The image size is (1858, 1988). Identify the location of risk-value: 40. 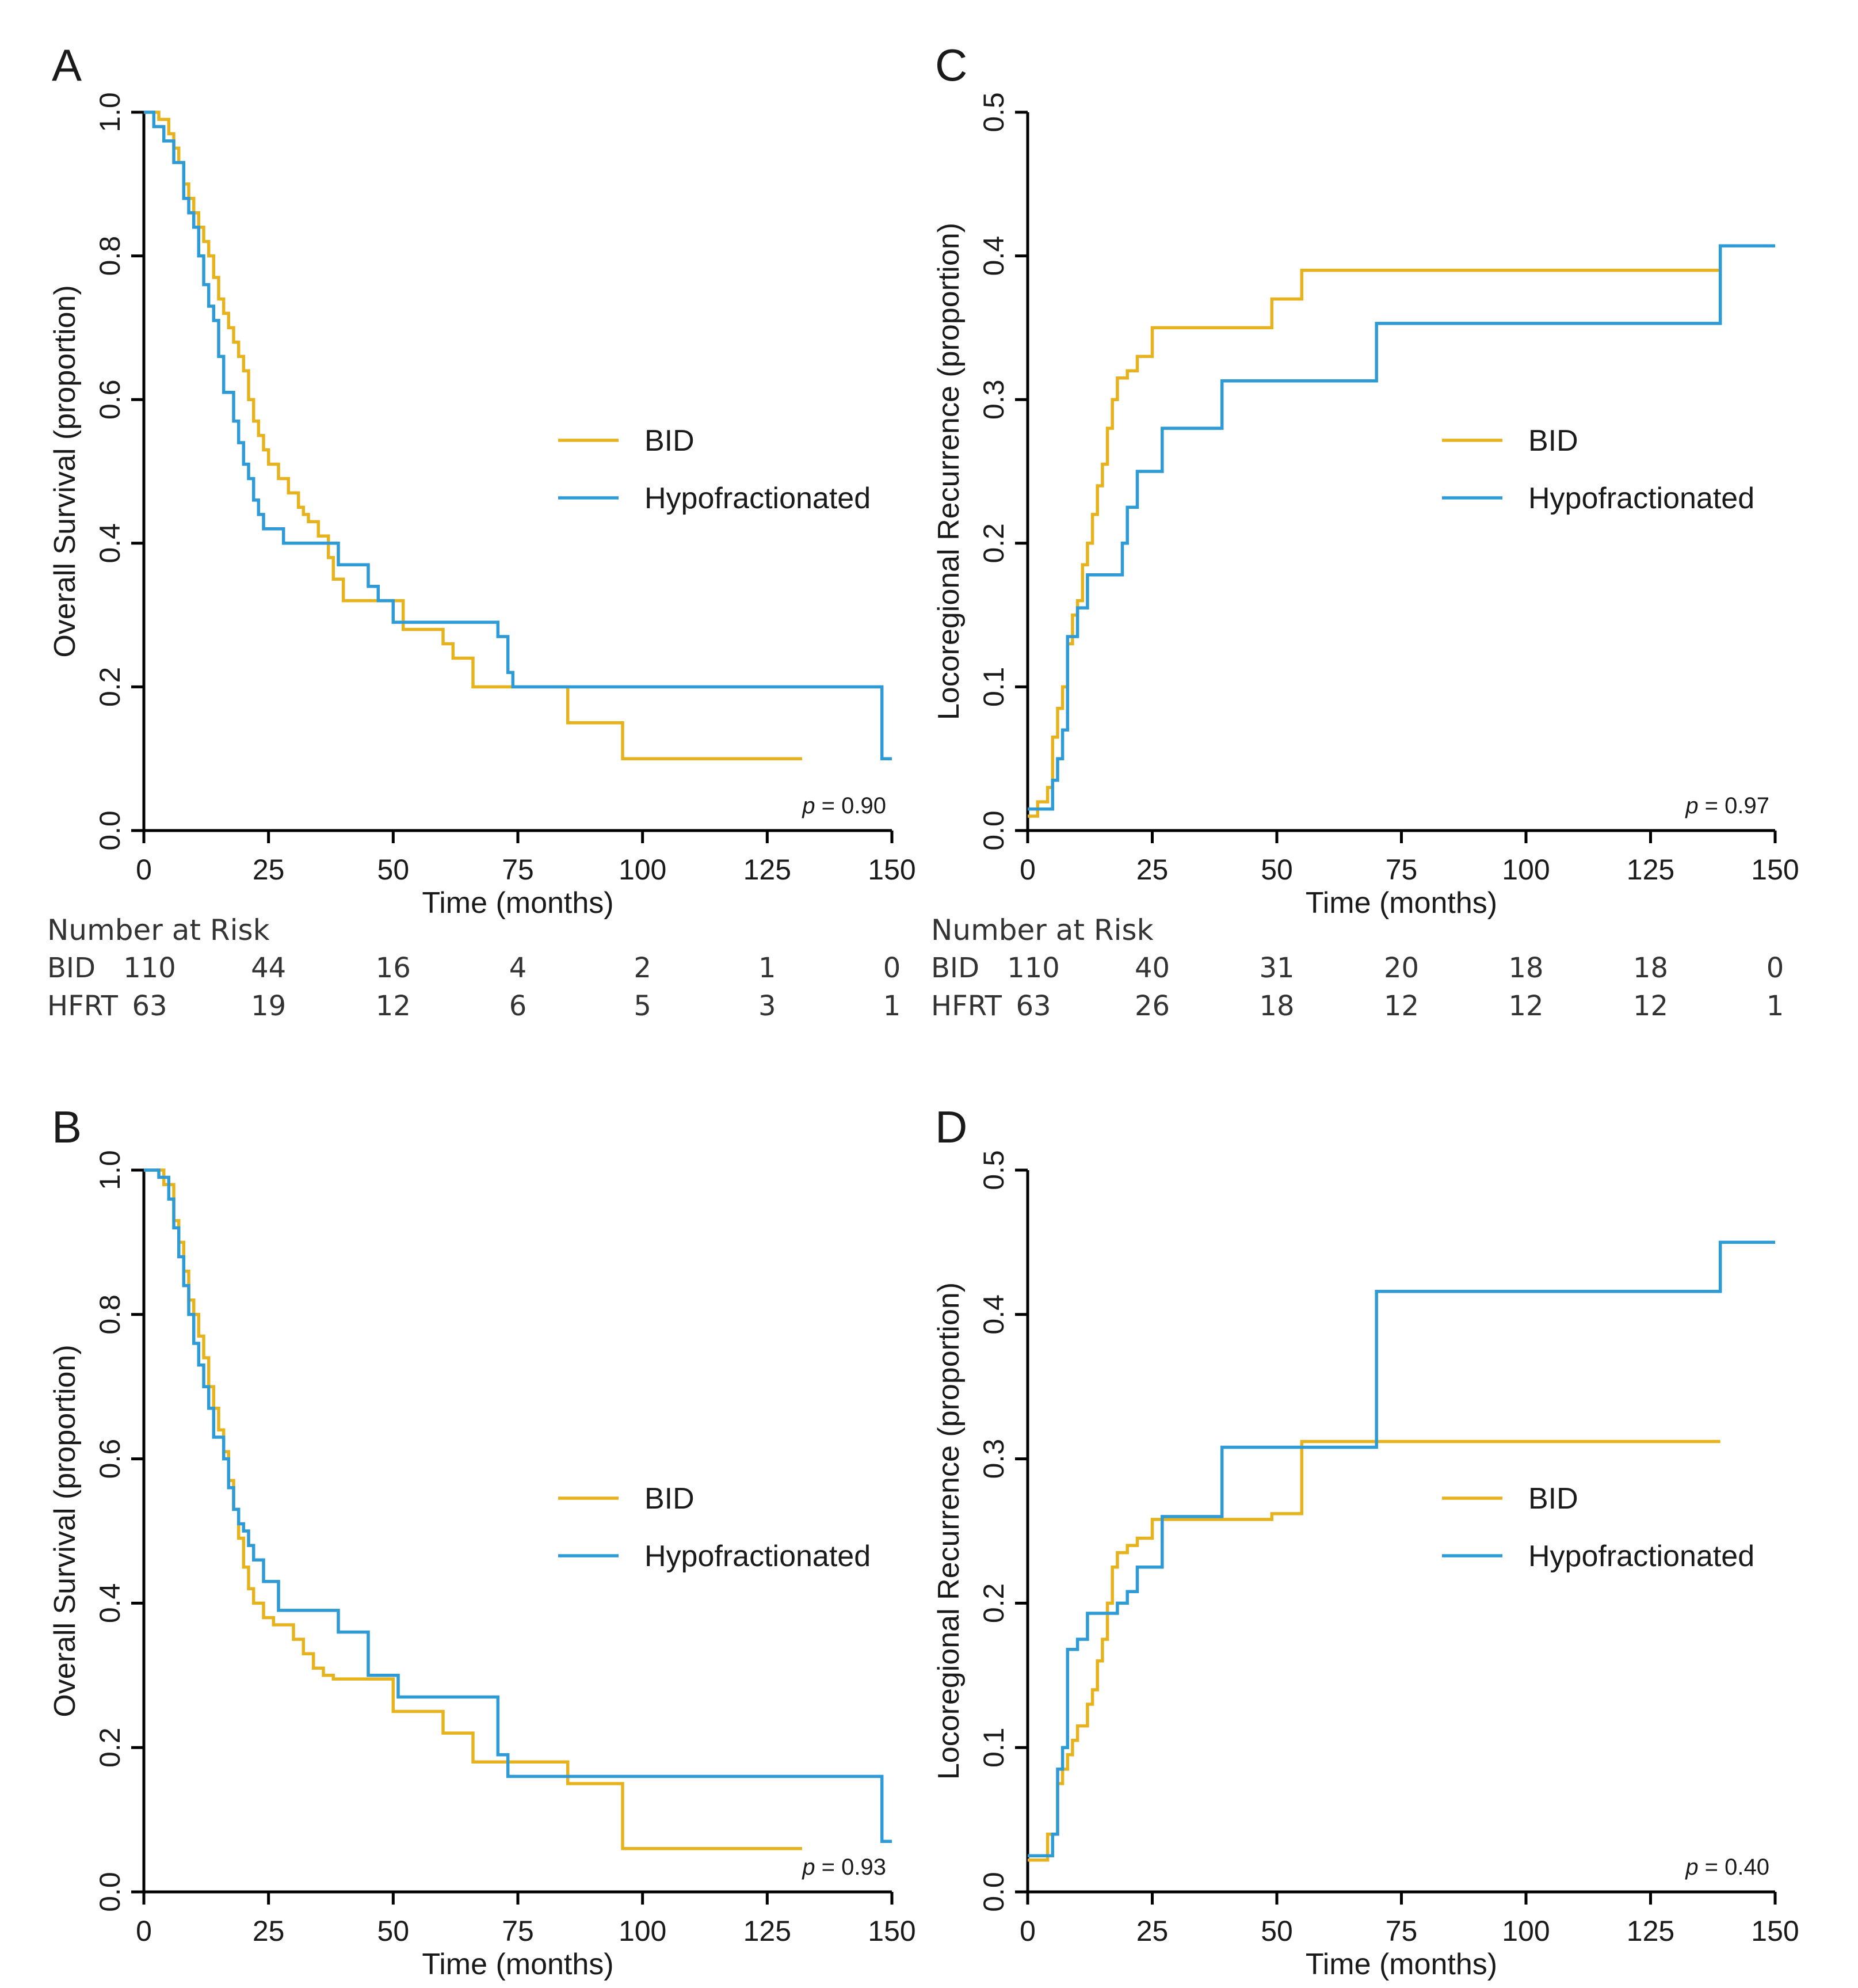
(1152, 968).